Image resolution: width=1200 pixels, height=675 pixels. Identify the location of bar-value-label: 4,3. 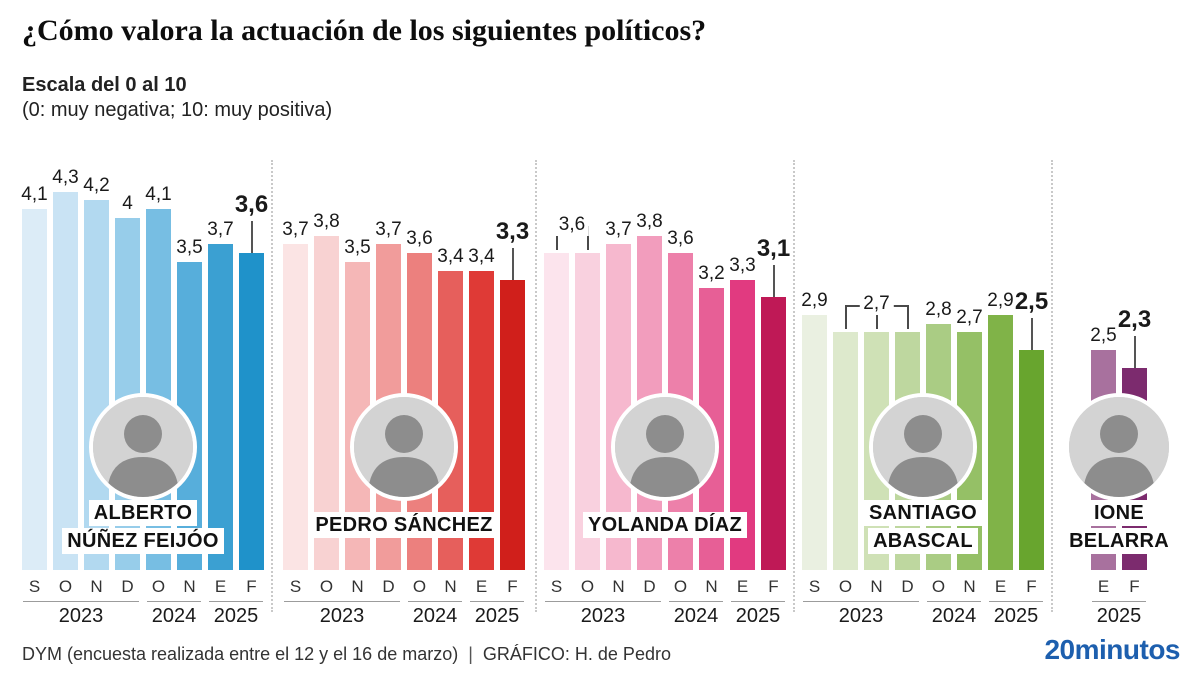
(65, 177).